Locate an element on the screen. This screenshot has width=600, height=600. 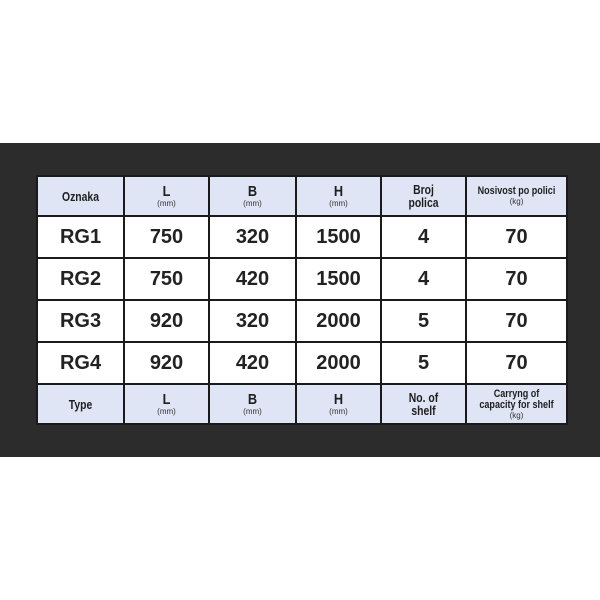
footer-h: H (mm) is located at coordinates (338, 404).